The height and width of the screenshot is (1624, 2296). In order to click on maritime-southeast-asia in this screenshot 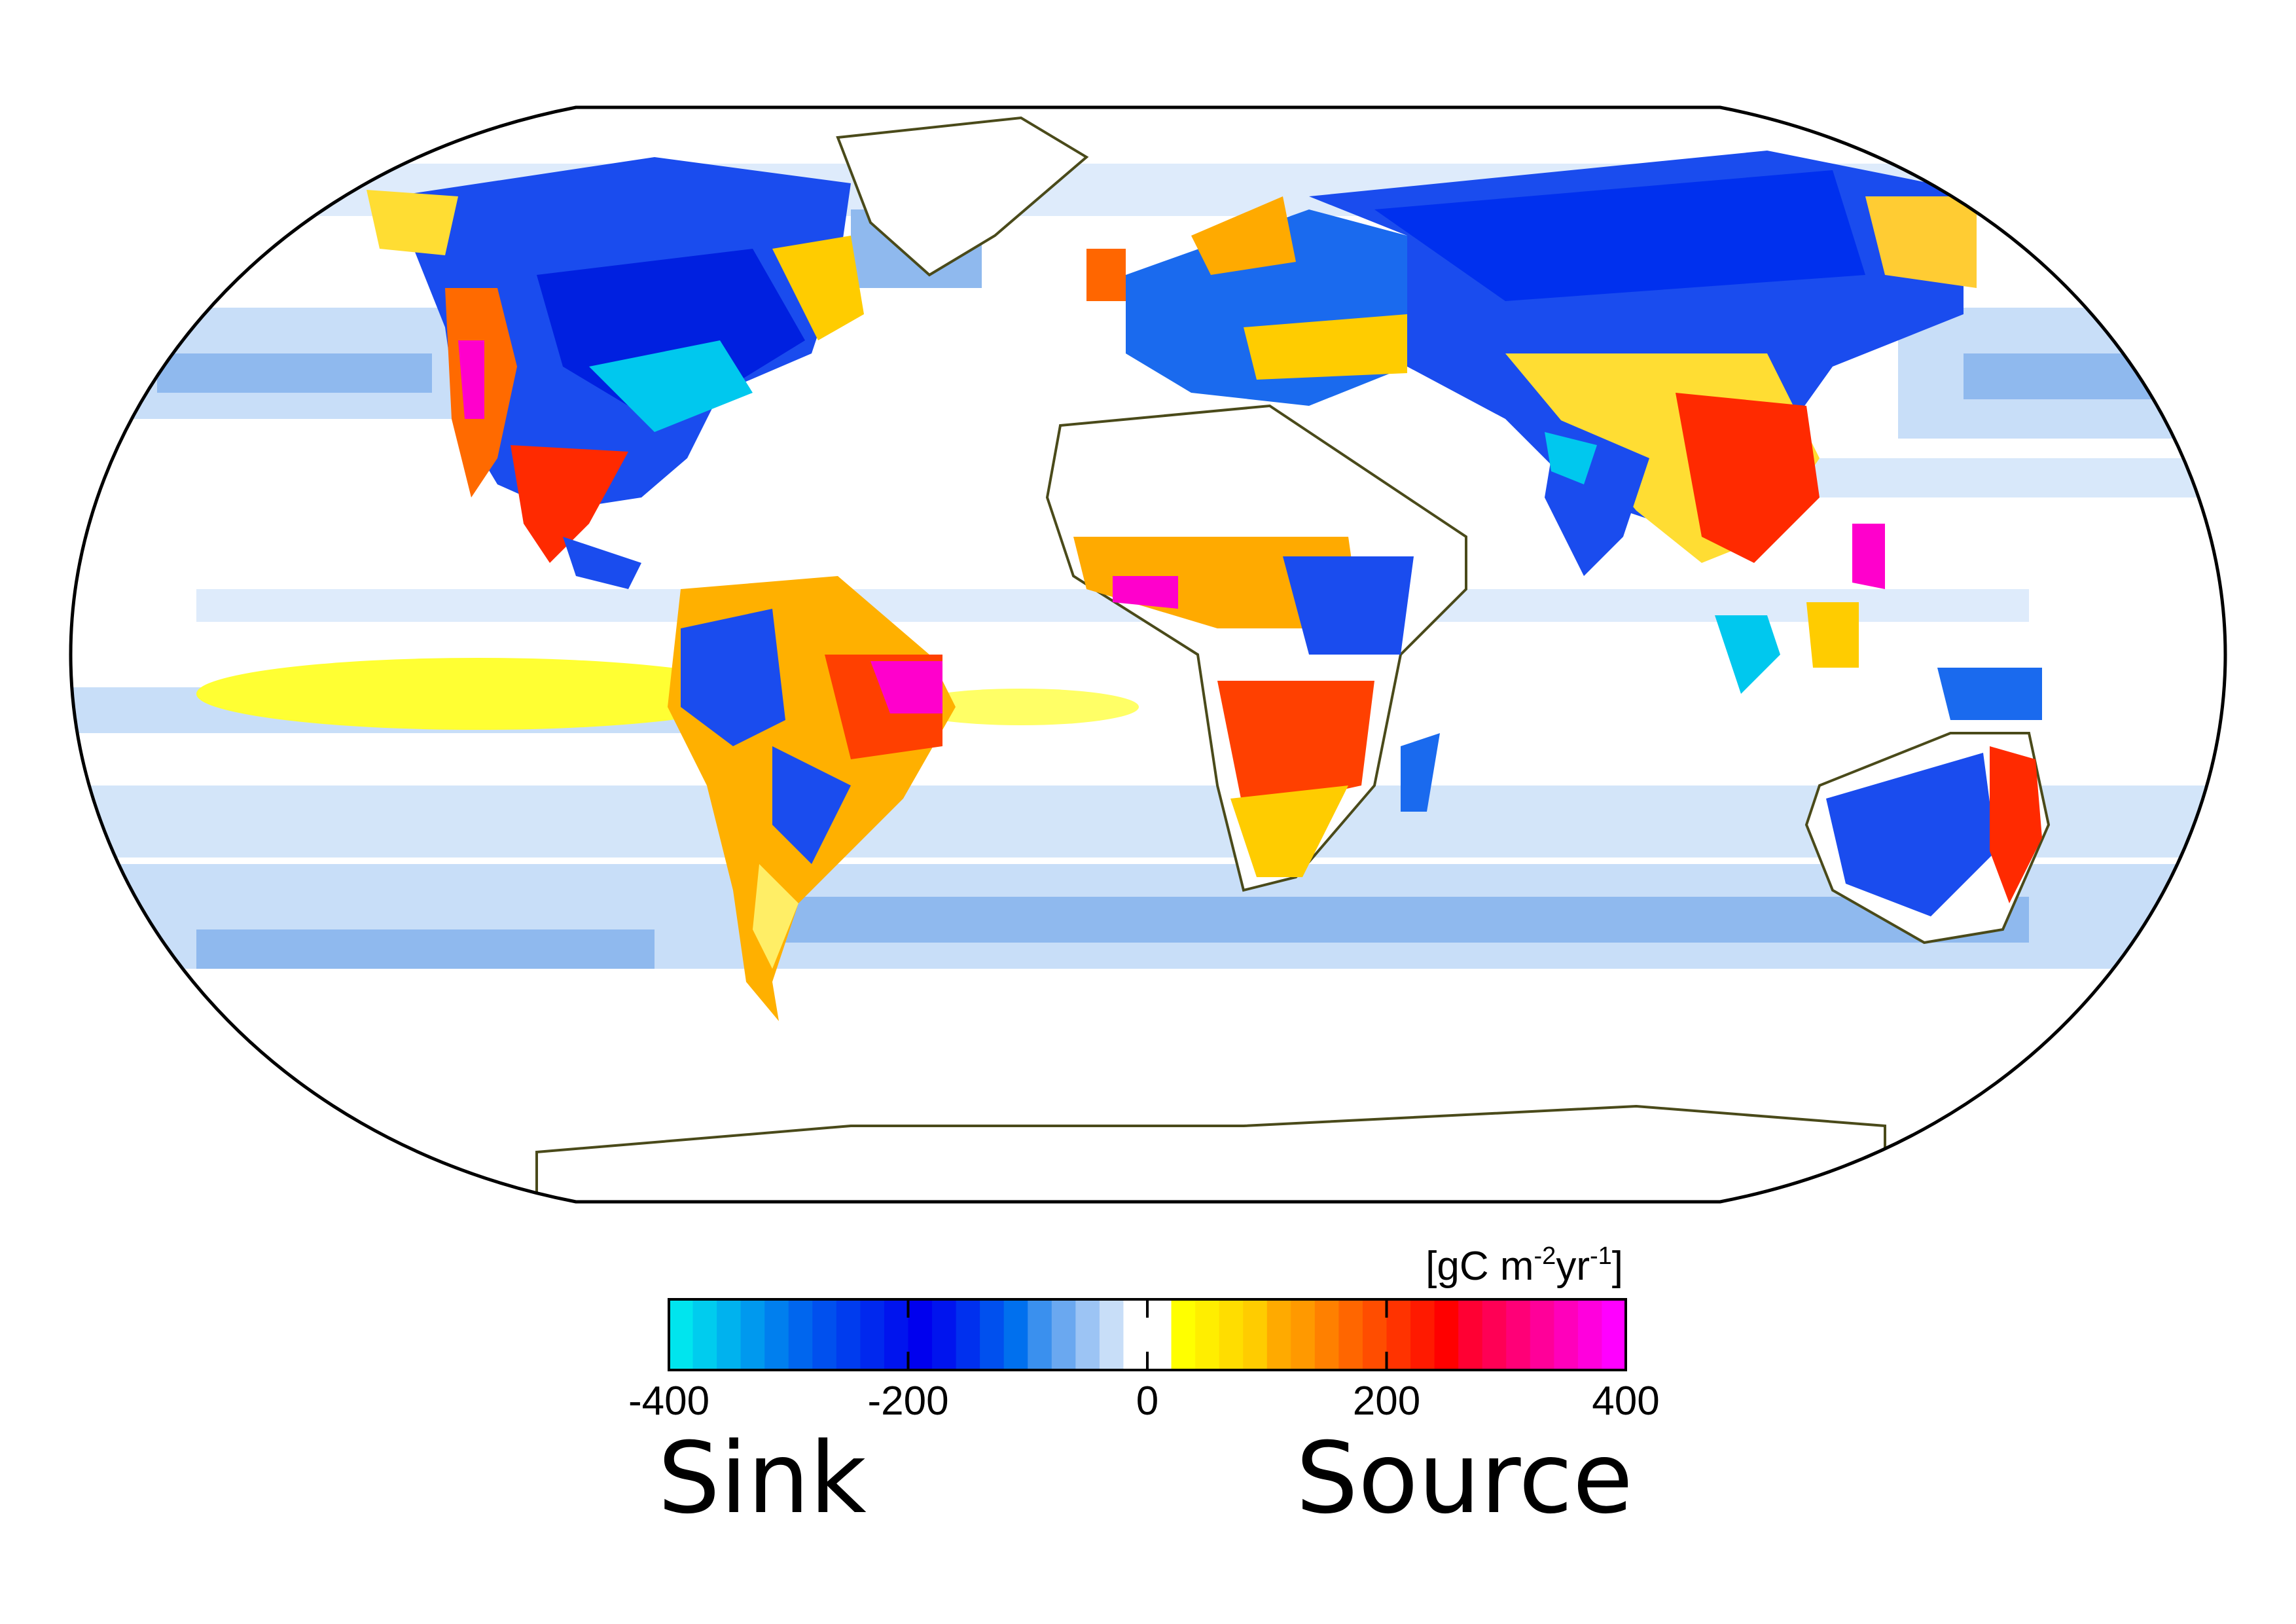, I will do `click(1878, 661)`.